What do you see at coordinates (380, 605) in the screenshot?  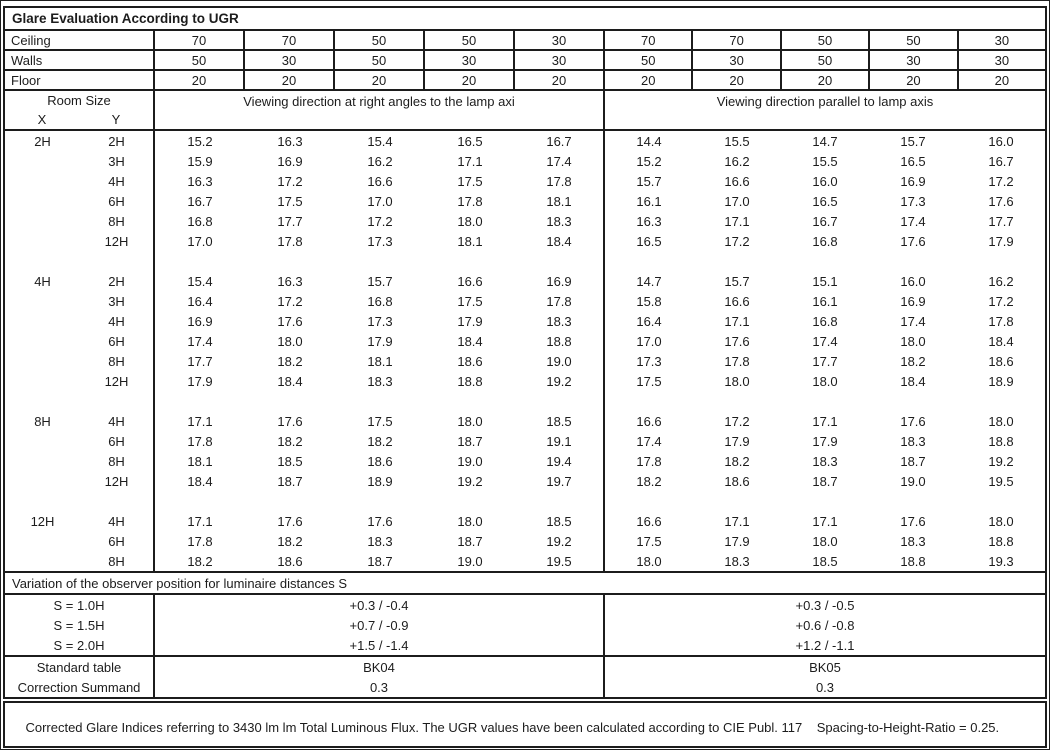 I see `variation-row-left-value: +0.3 / -0.4` at bounding box center [380, 605].